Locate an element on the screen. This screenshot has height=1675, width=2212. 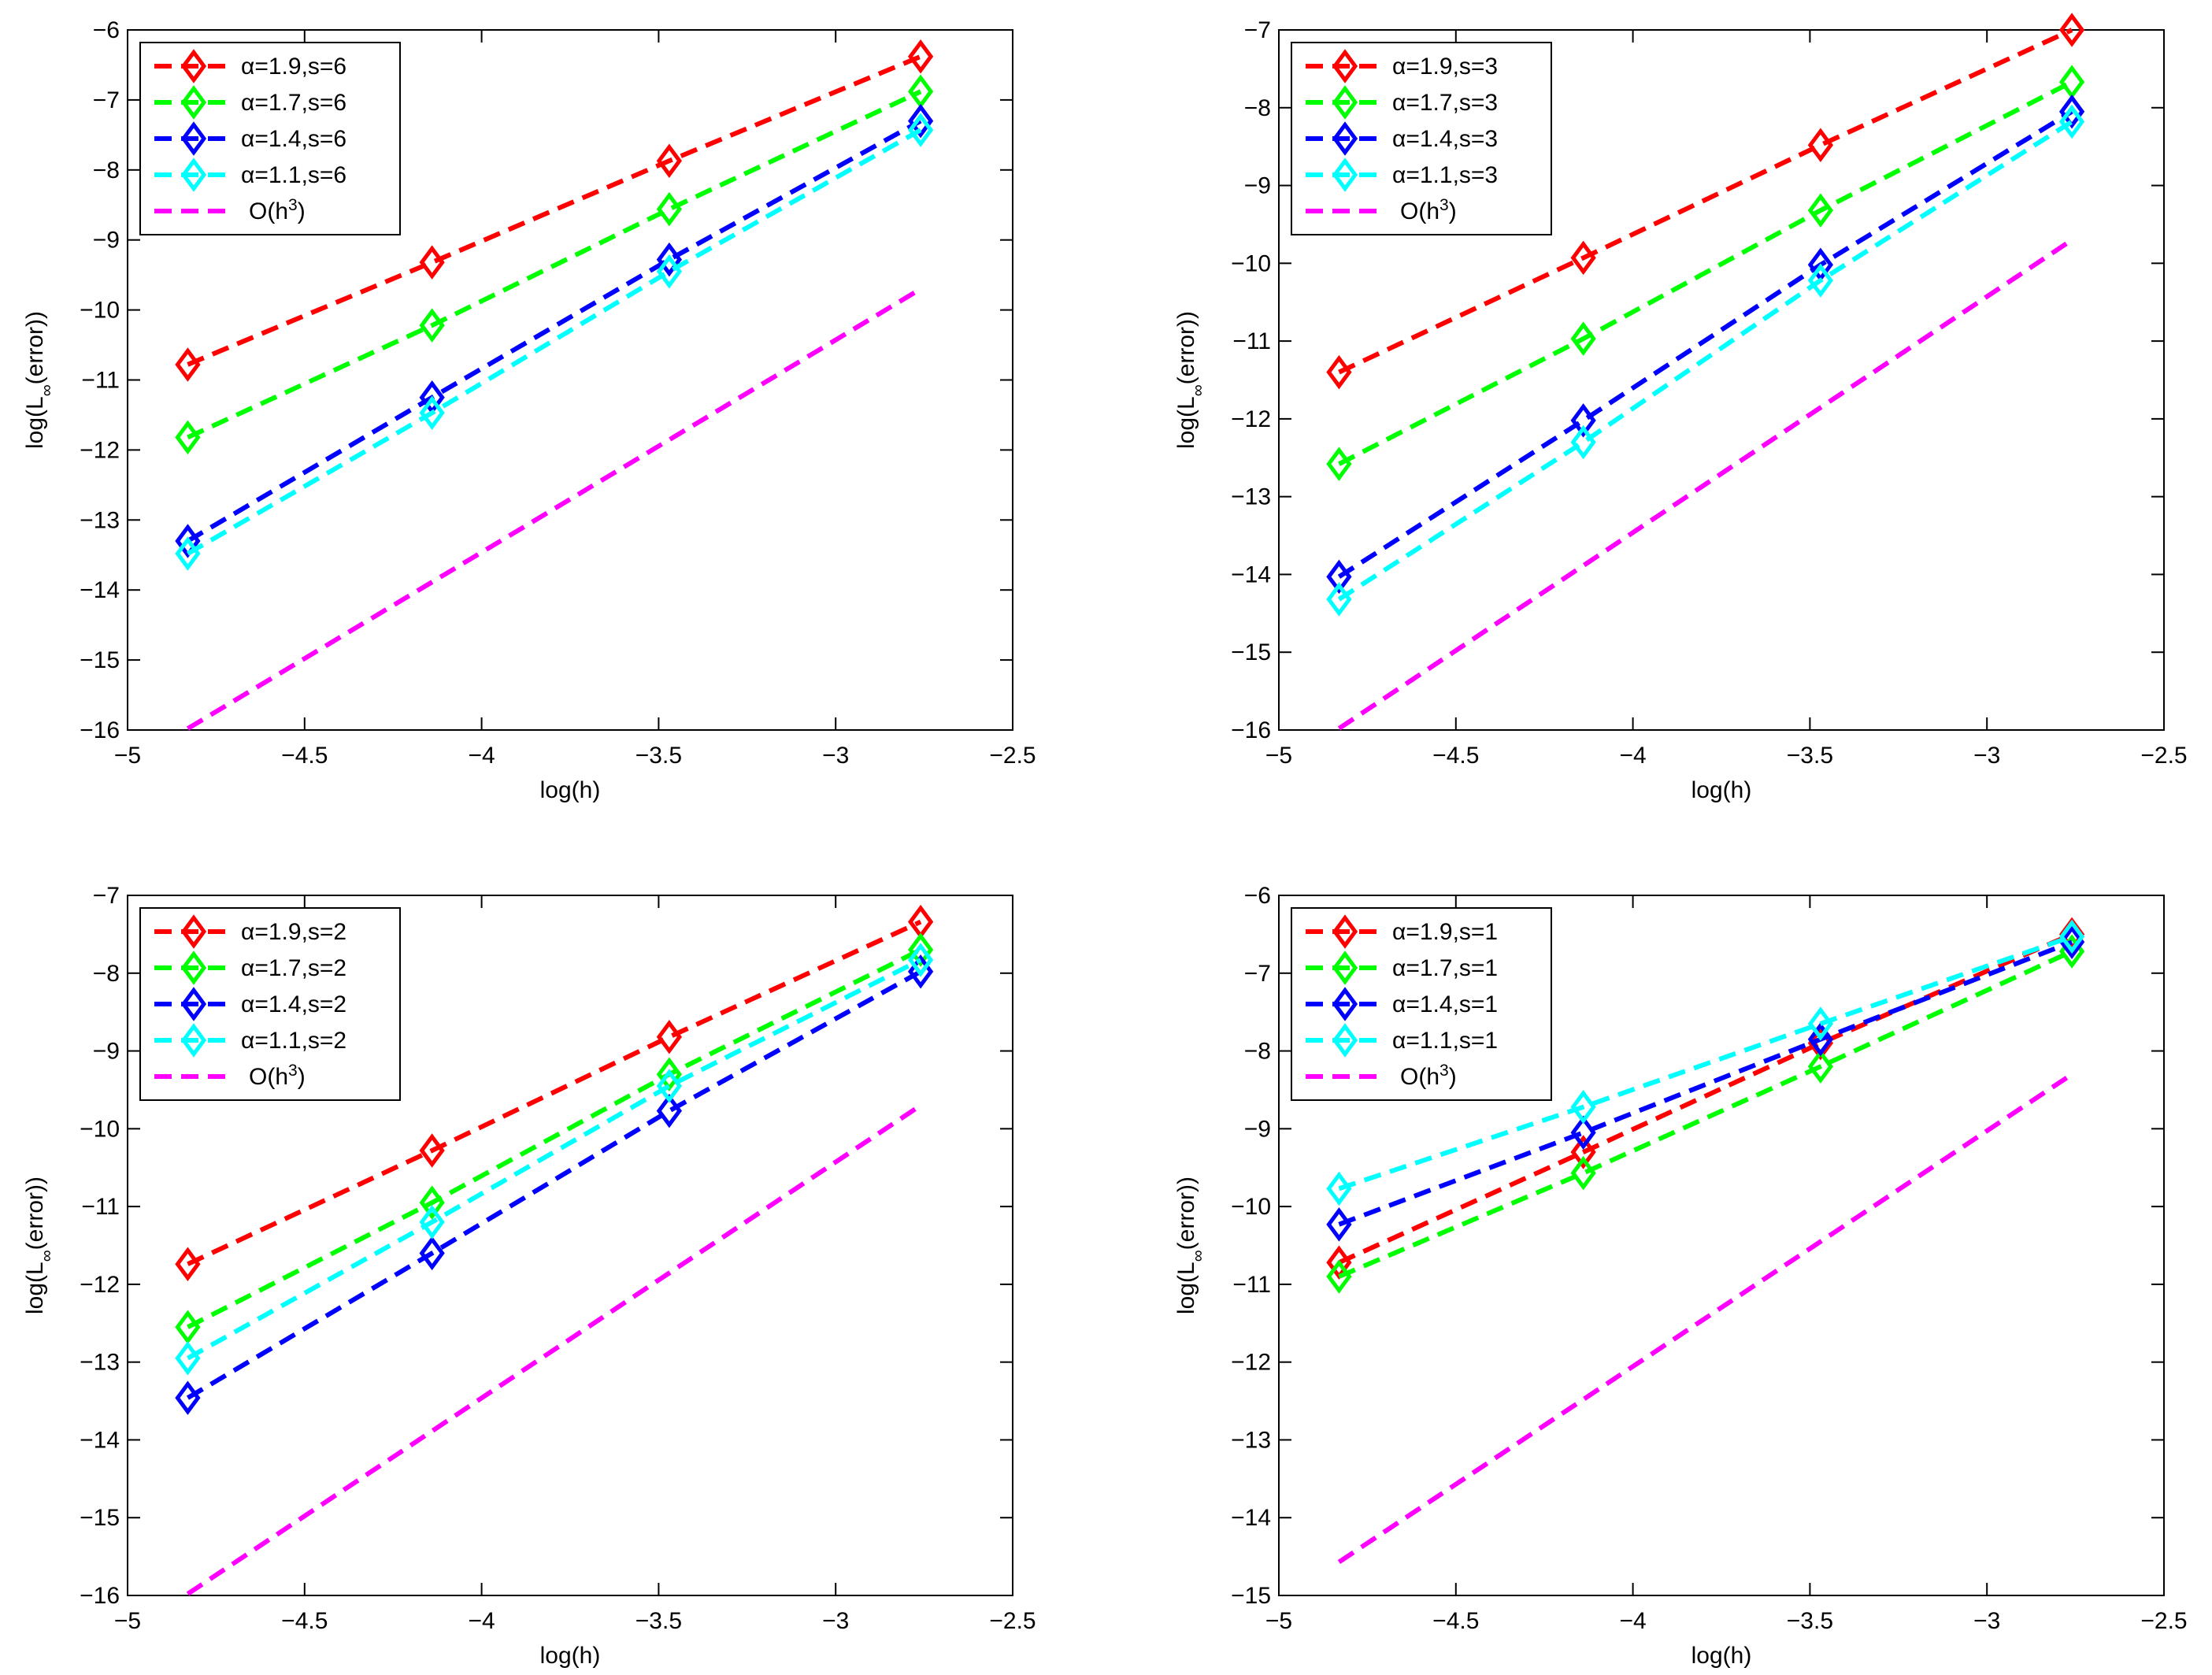
x-tick-label: −2.5 is located at coordinates (2163, 756).